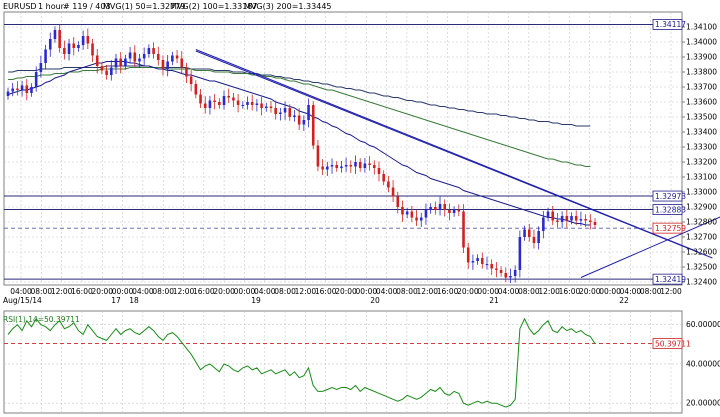  Describe the element at coordinates (667, 343) in the screenshot. I see `rsi-value-box` at that location.